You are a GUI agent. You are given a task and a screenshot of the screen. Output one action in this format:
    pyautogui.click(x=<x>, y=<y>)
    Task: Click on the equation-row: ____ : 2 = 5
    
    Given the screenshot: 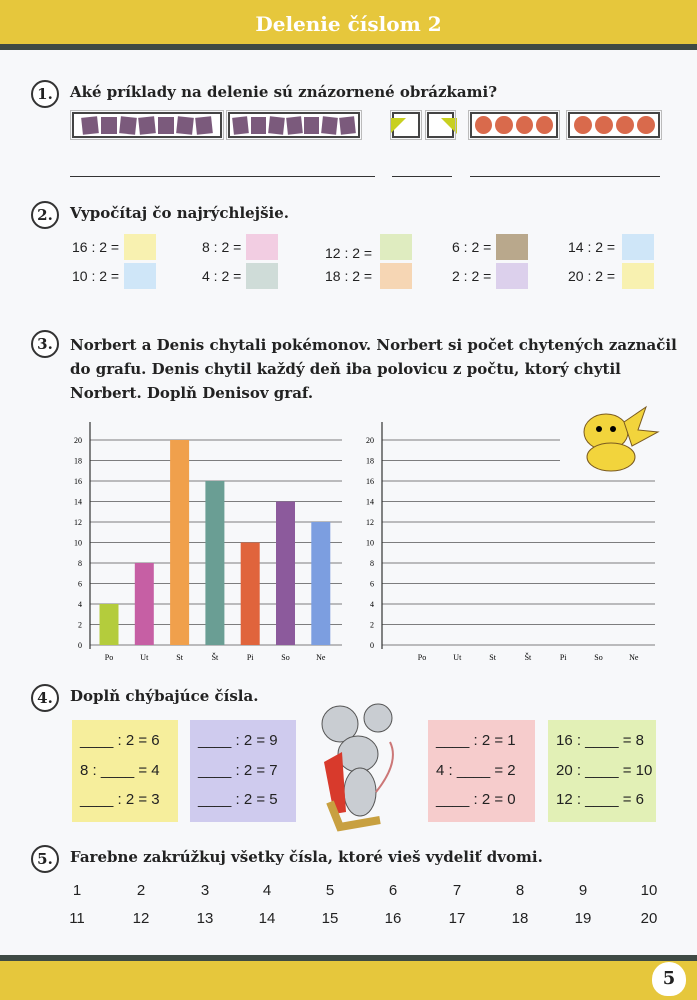 What is the action you would take?
    pyautogui.click(x=238, y=799)
    